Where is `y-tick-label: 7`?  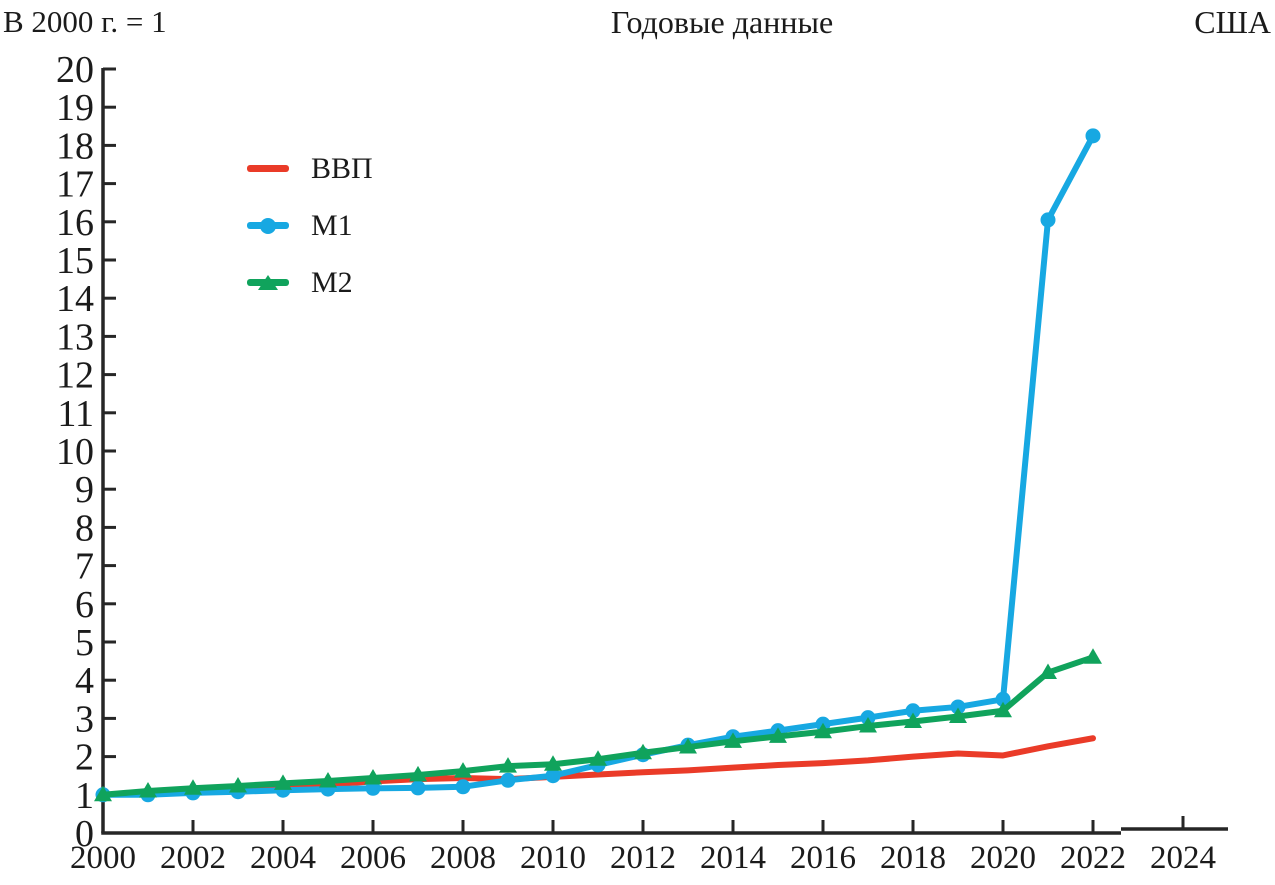 y-tick-label: 7 is located at coordinates (84, 567).